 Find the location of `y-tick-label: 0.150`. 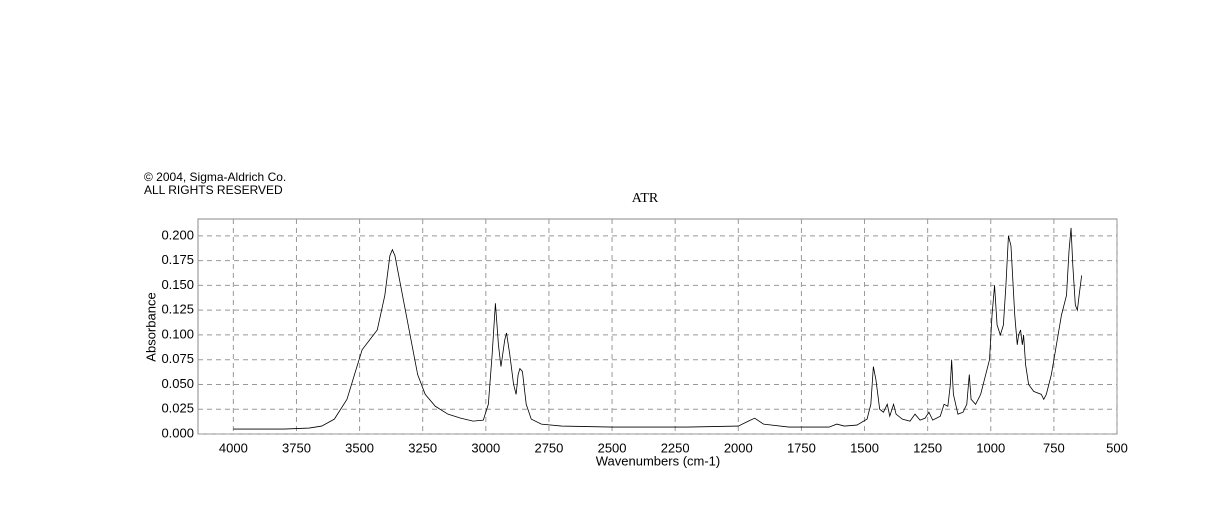

y-tick-label: 0.150 is located at coordinates (177, 284).